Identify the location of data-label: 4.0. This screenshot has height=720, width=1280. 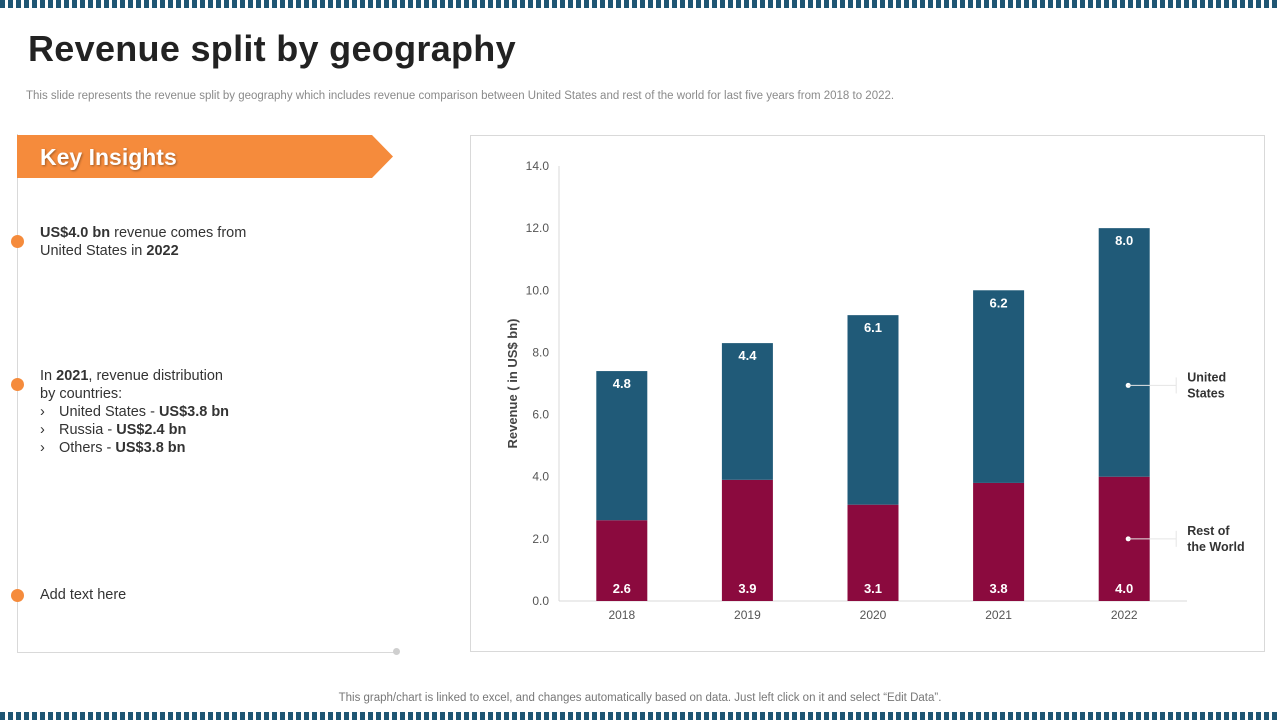
(1124, 588).